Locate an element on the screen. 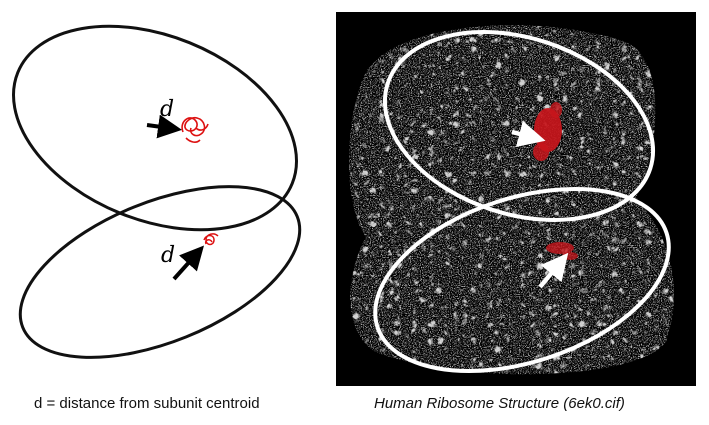 The width and height of the screenshot is (709, 425). ligand-squiggle-bottom is located at coordinates (211, 239).